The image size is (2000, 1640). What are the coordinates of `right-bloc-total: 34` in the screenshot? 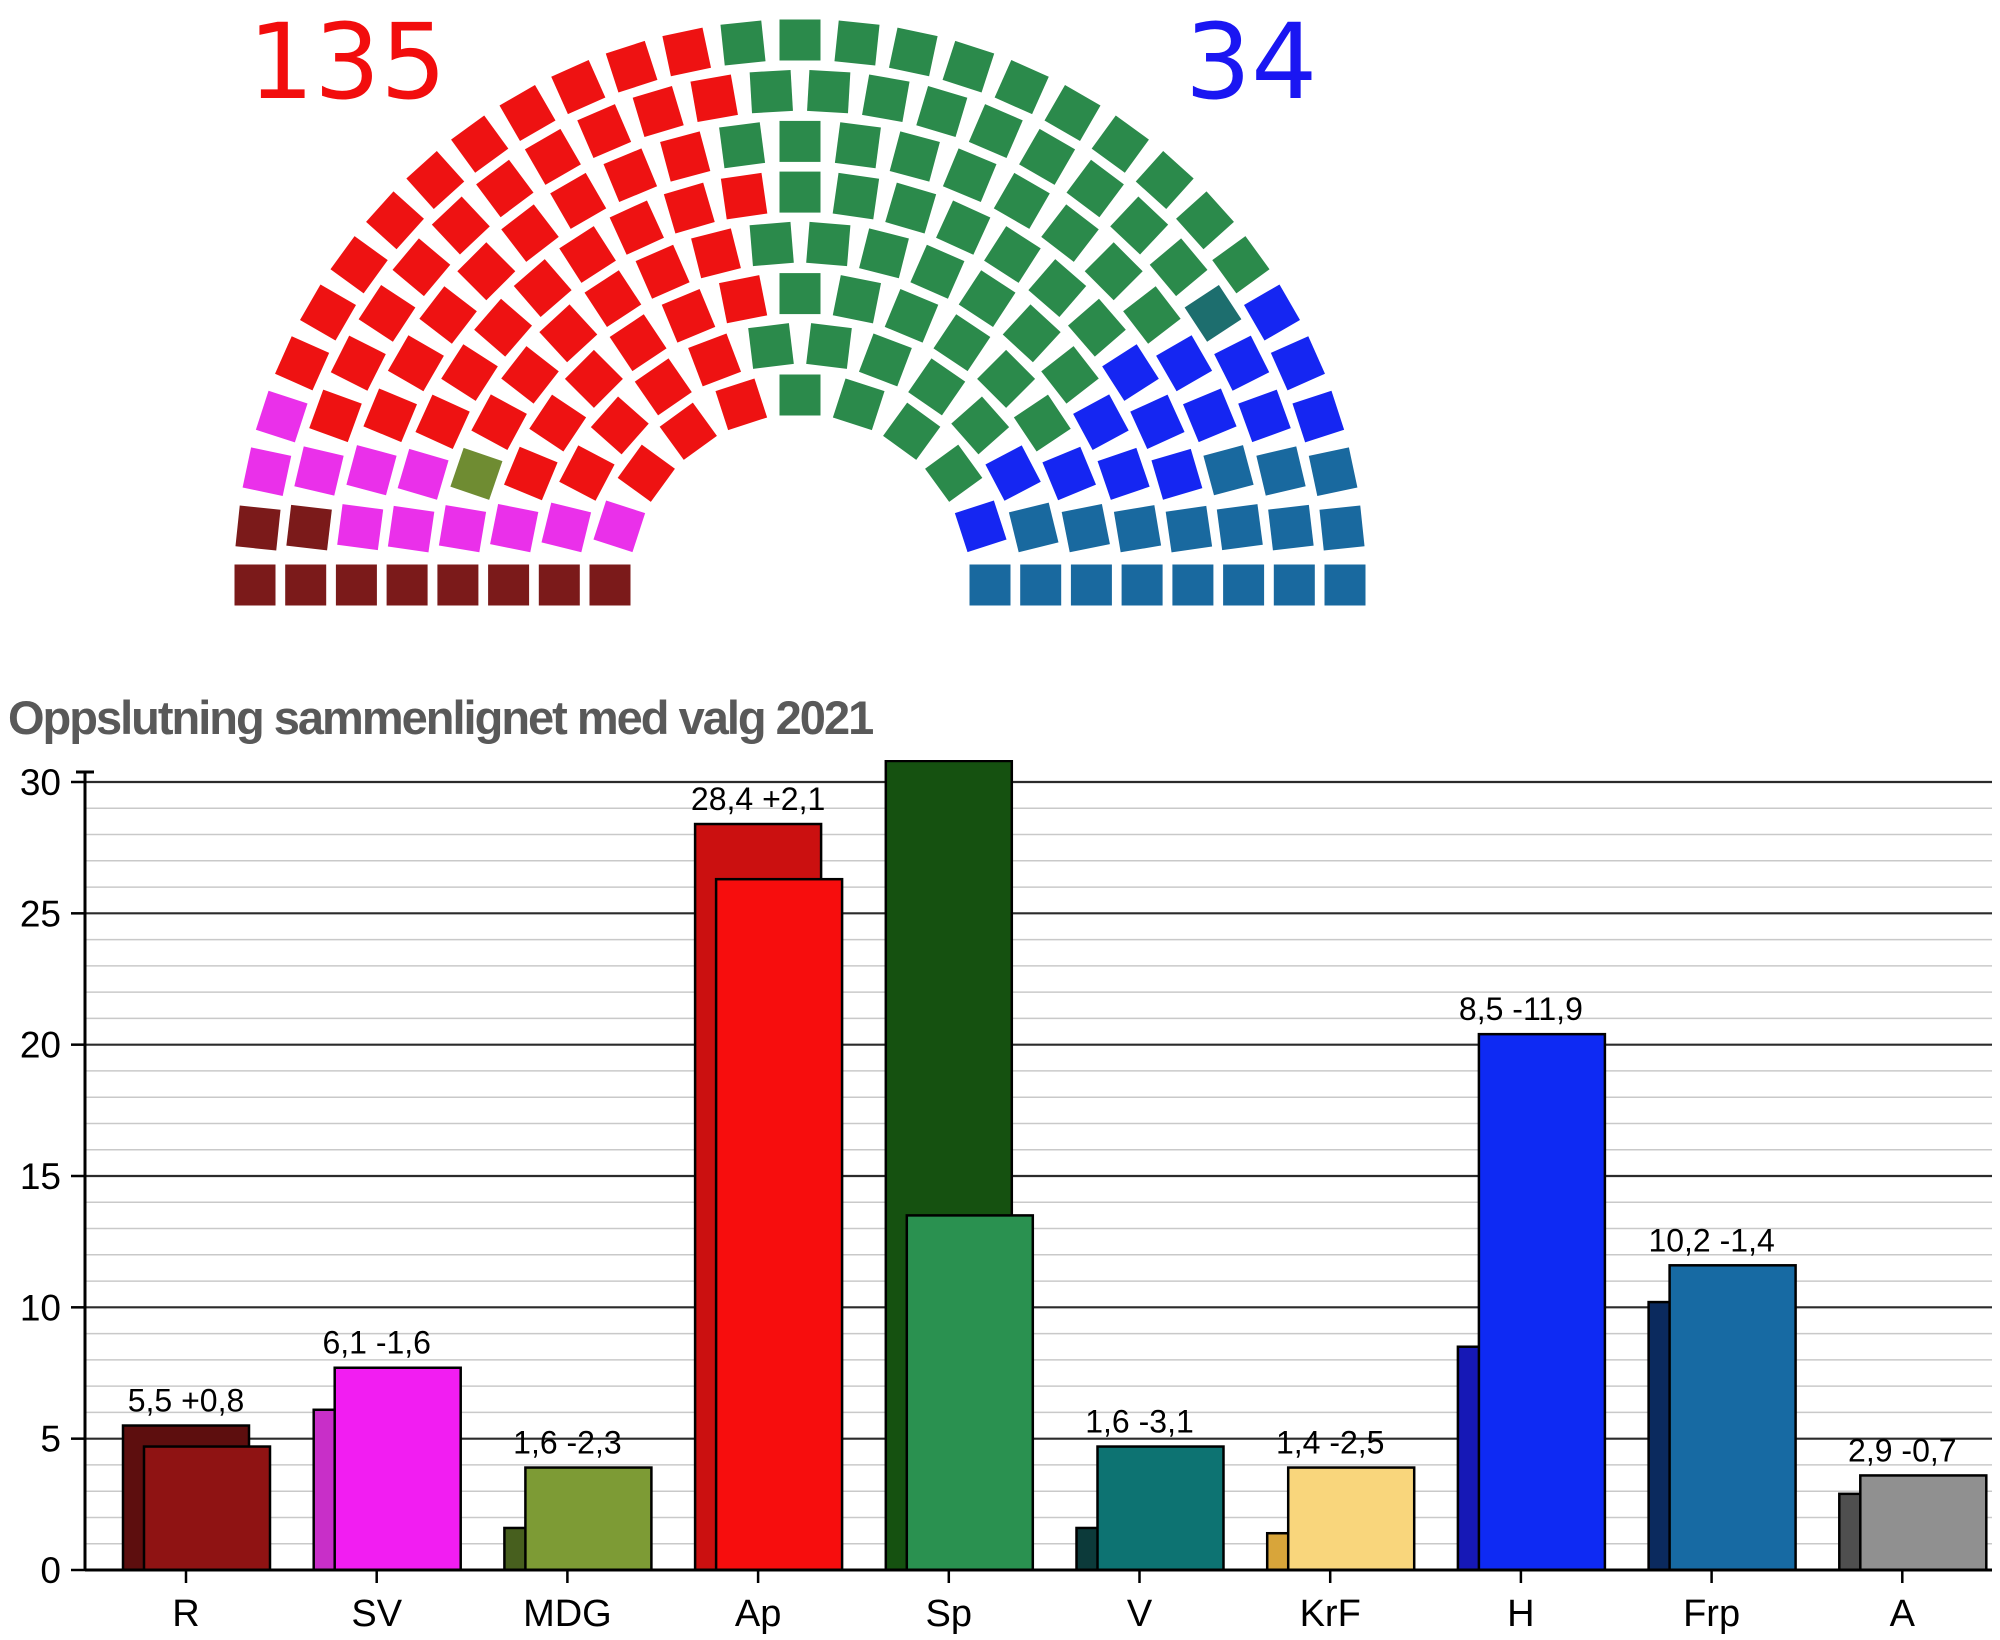 It's located at (1251, 62).